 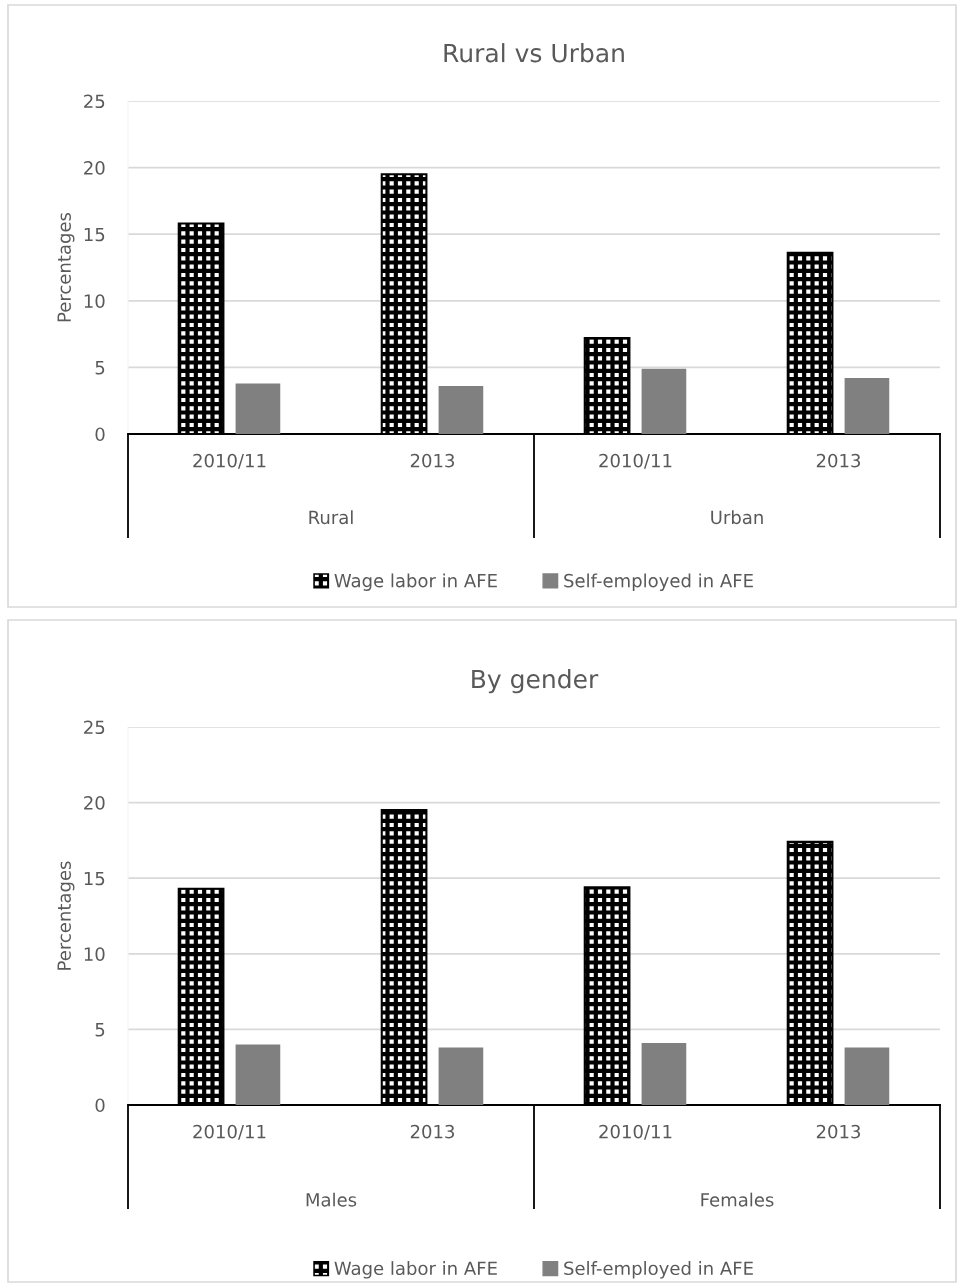 What do you see at coordinates (331, 1199) in the screenshot?
I see `text: Males` at bounding box center [331, 1199].